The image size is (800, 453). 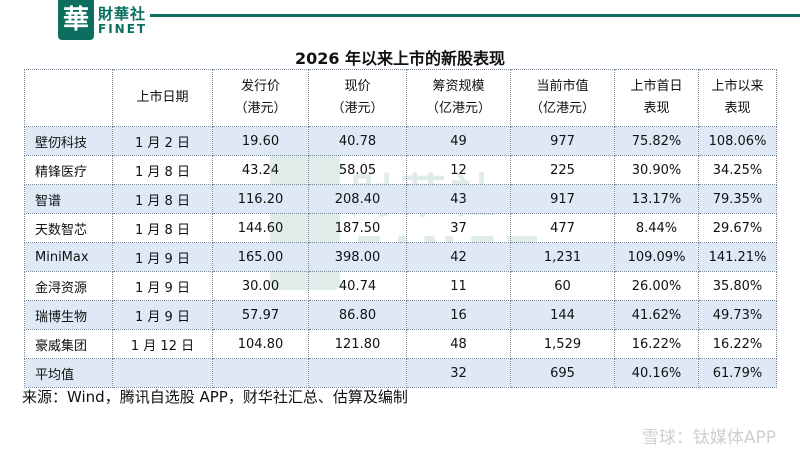 What do you see at coordinates (260, 286) in the screenshot?
I see `table-cell: 30.00` at bounding box center [260, 286].